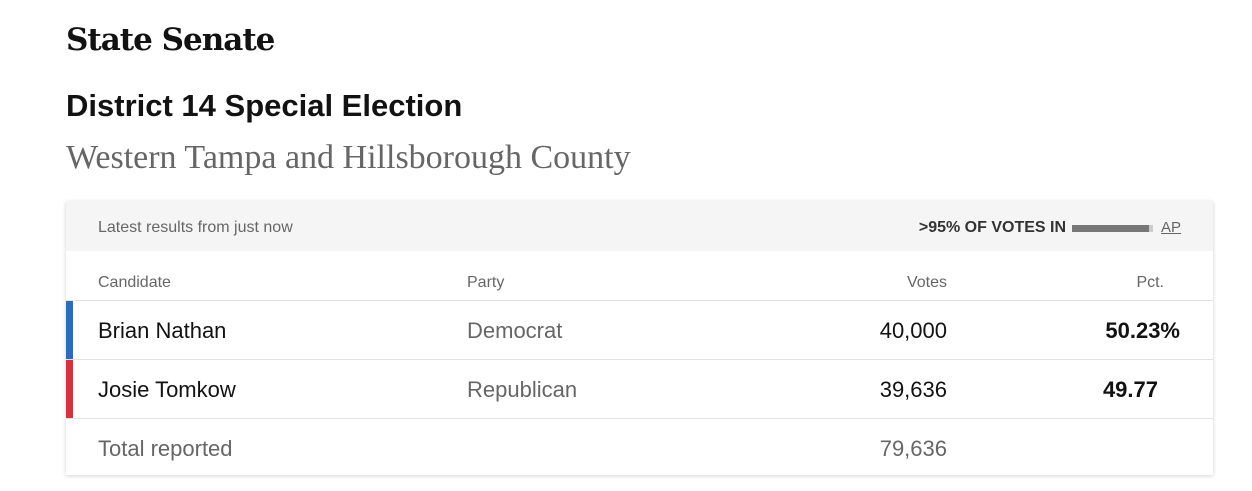  I want to click on column-header-votes: Votes, so click(926, 282).